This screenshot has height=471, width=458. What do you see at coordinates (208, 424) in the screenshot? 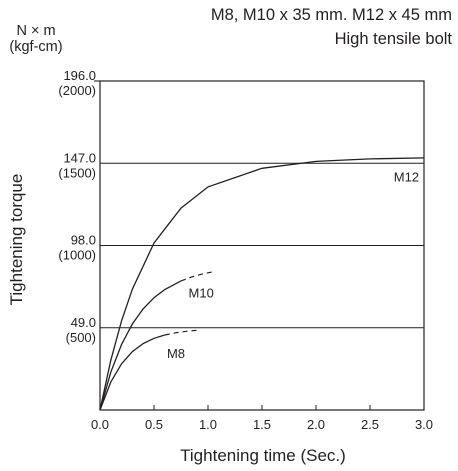
I see `x-tick-label-2: 1.0` at bounding box center [208, 424].